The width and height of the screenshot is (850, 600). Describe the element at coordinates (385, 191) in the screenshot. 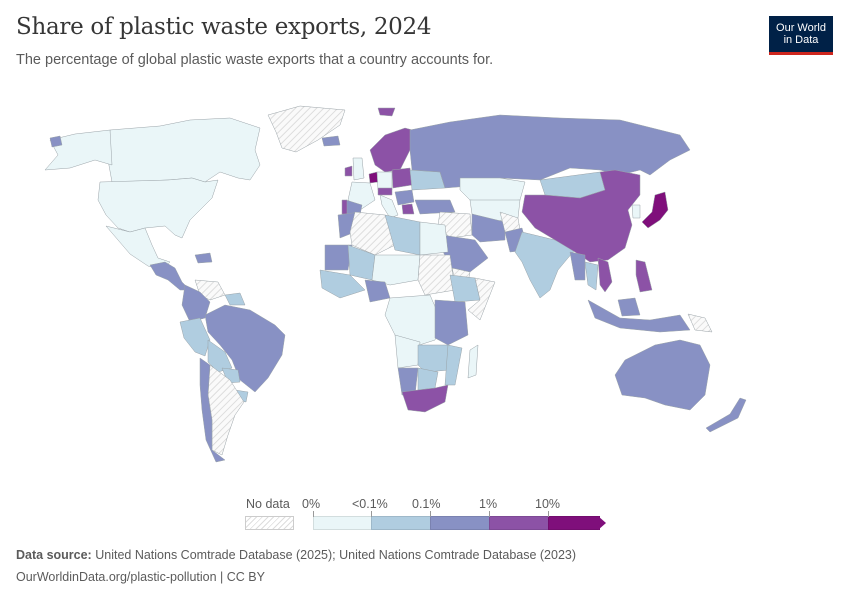

I see `region-austria` at that location.